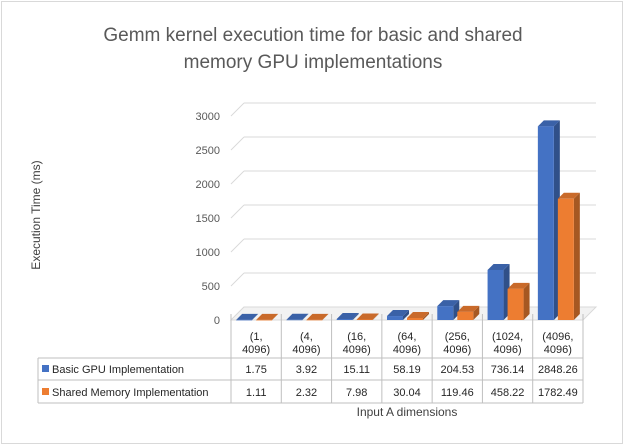  What do you see at coordinates (407, 412) in the screenshot?
I see `x-axis-label: Input A dimensions` at bounding box center [407, 412].